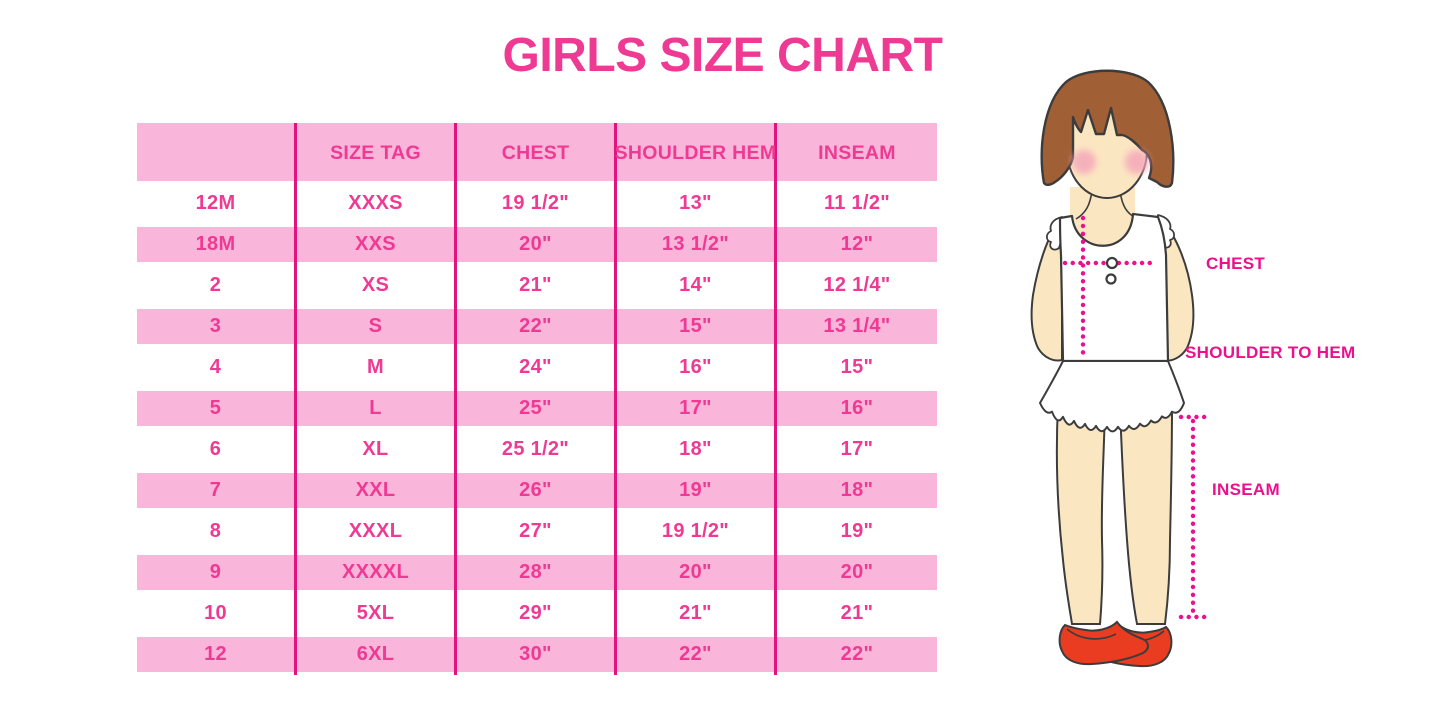 The image size is (1445, 723). I want to click on table-cell: 5XL, so click(377, 613).